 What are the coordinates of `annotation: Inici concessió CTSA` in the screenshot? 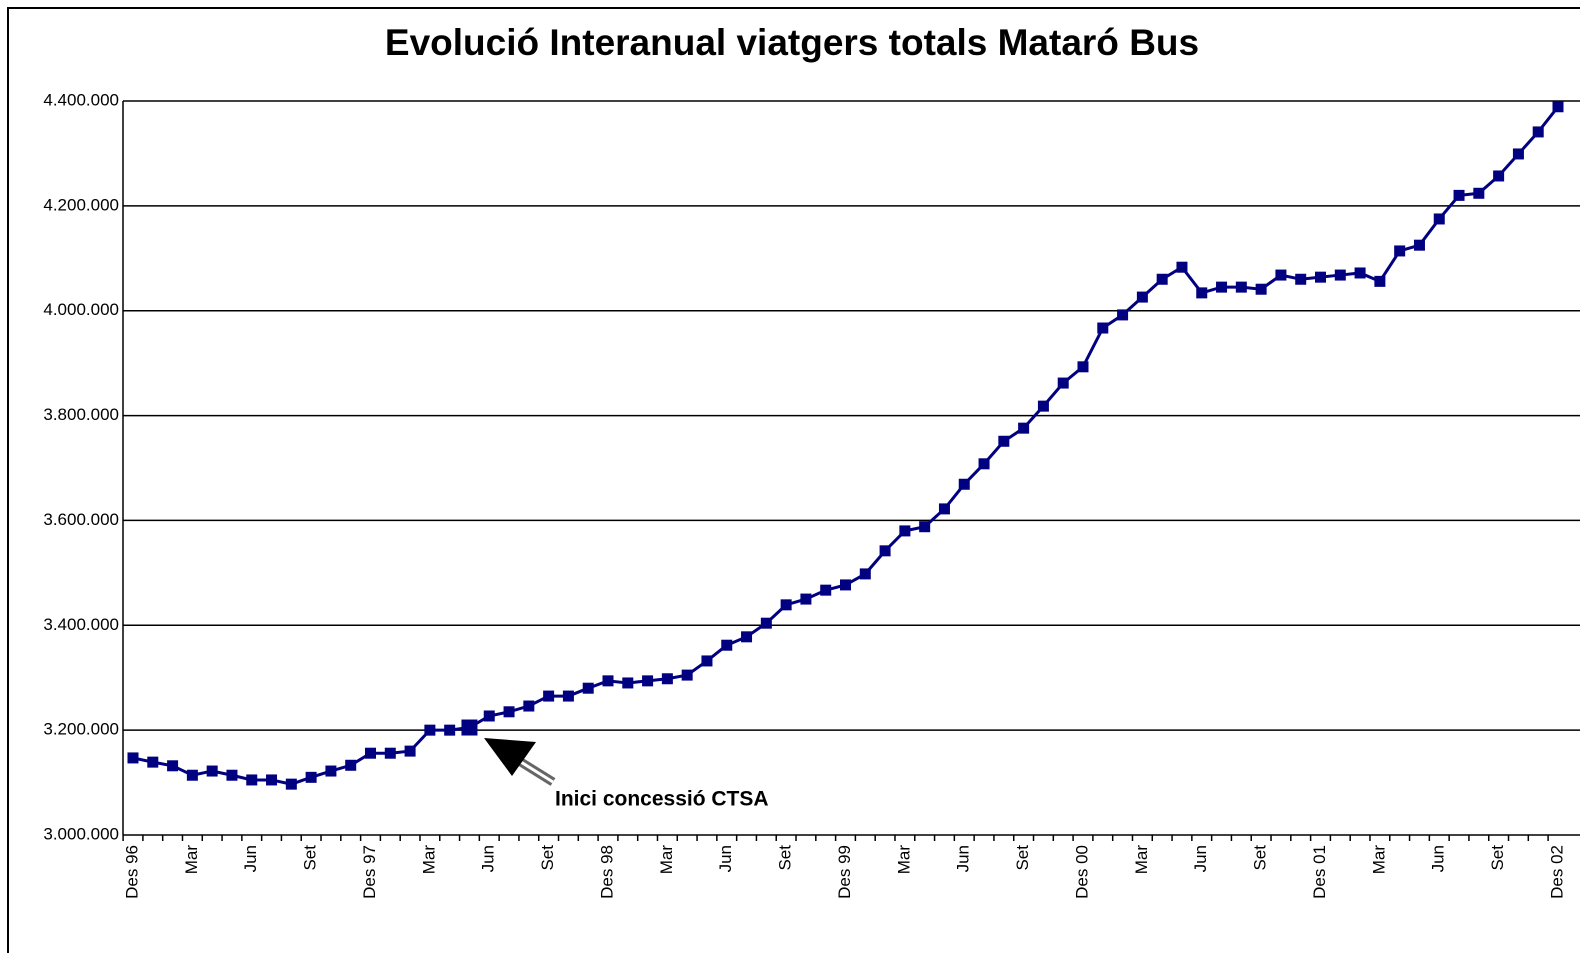 It's located at (662, 799).